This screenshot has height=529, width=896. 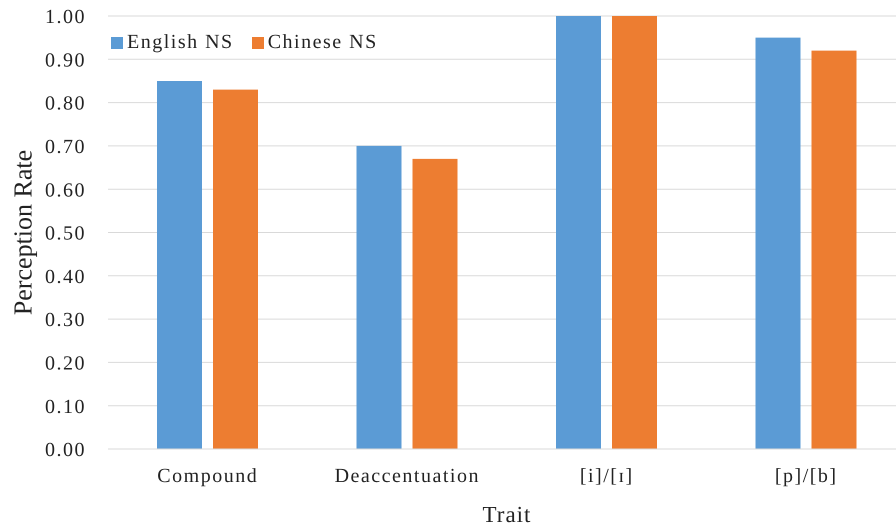 I want to click on y-tick-label: 0.80, so click(x=65, y=103).